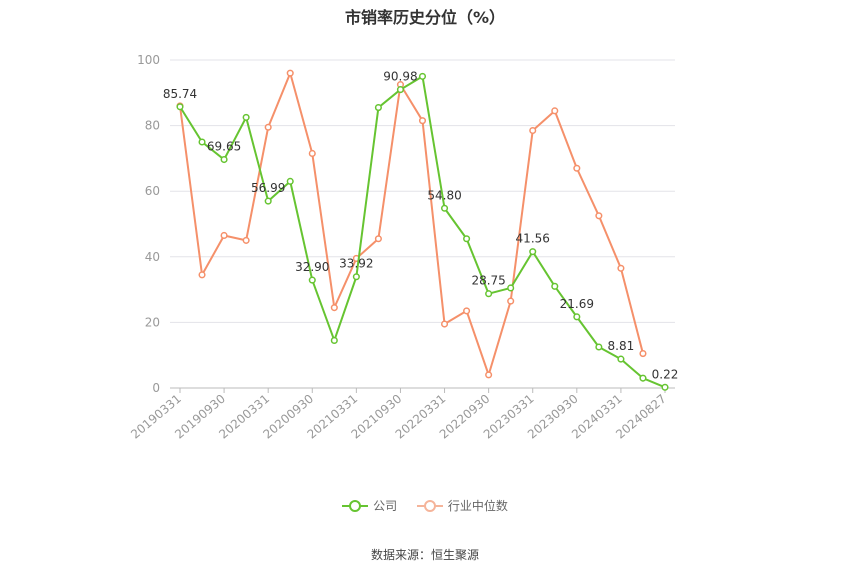  I want to click on data-label: 32.90, so click(312, 267).